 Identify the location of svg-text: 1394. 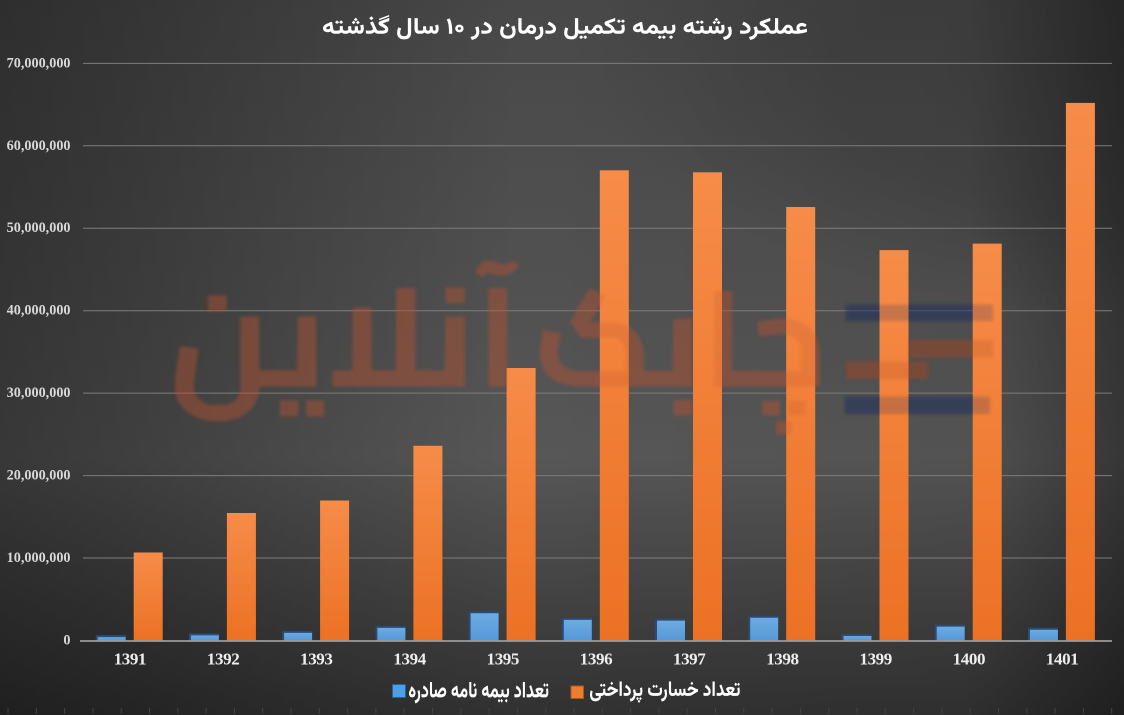
(409, 659).